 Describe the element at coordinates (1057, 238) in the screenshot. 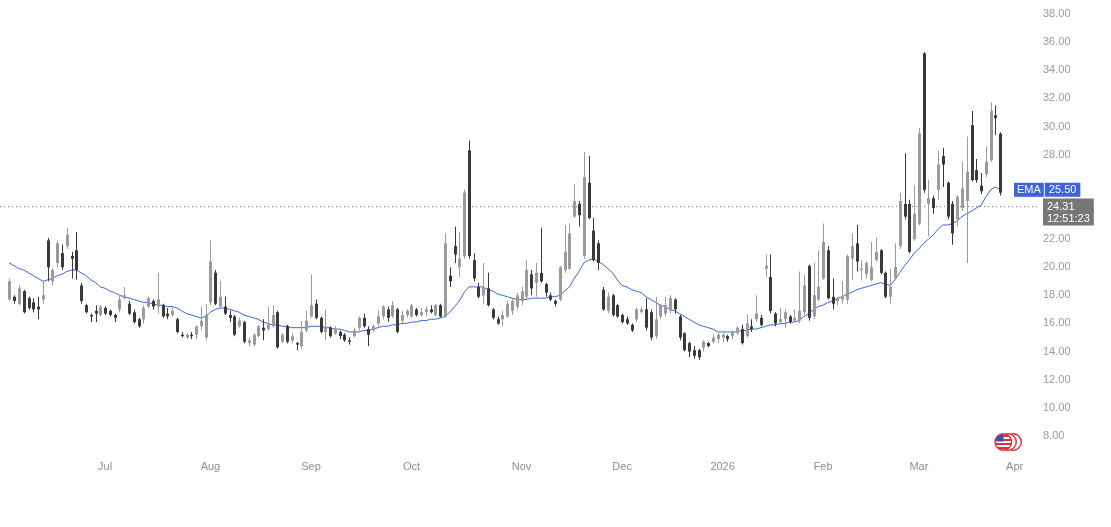

I see `y-tick-label: 22.00` at that location.